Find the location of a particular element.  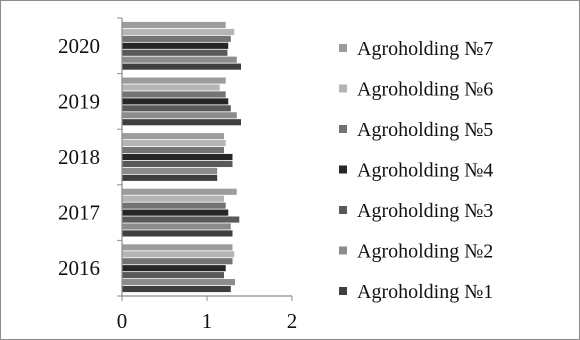

legend-label-series-2: Agroholding №2 is located at coordinates (425, 252).